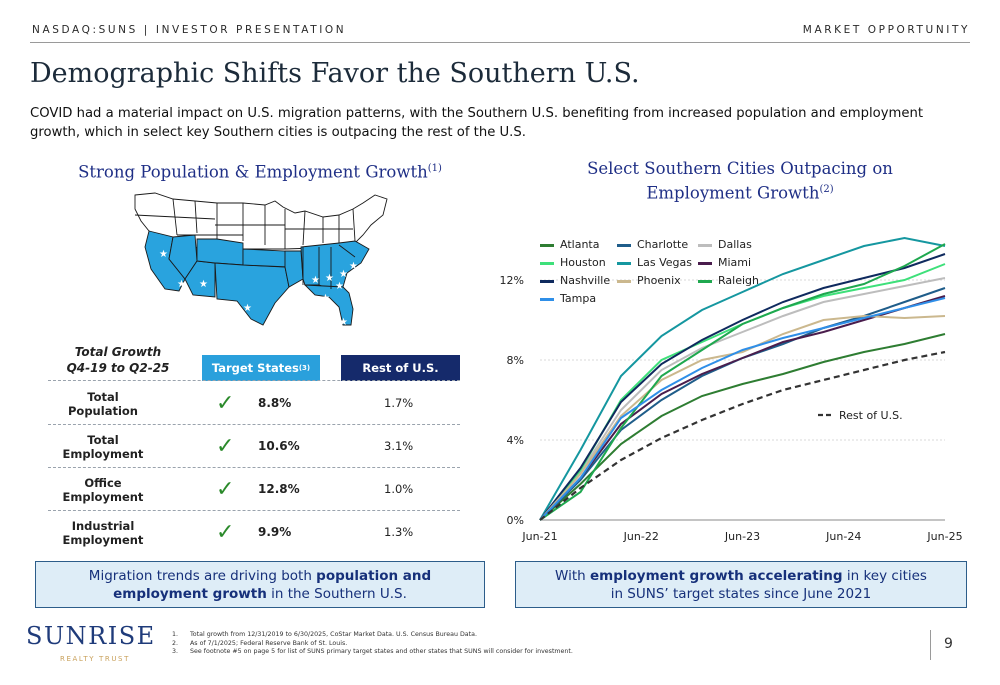 Image resolution: width=1000 pixels, height=685 pixels. Describe the element at coordinates (329, 266) in the screenshot. I see `state-borders-south` at that location.